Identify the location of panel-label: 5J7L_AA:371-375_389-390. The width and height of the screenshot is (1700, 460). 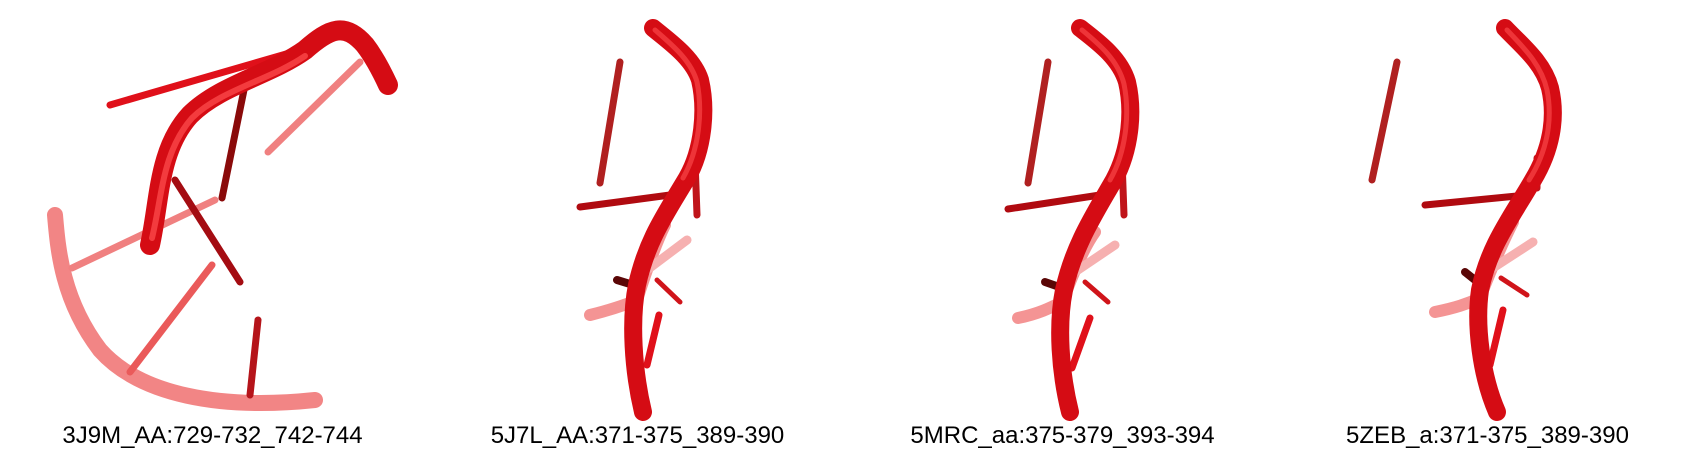
(637, 435).